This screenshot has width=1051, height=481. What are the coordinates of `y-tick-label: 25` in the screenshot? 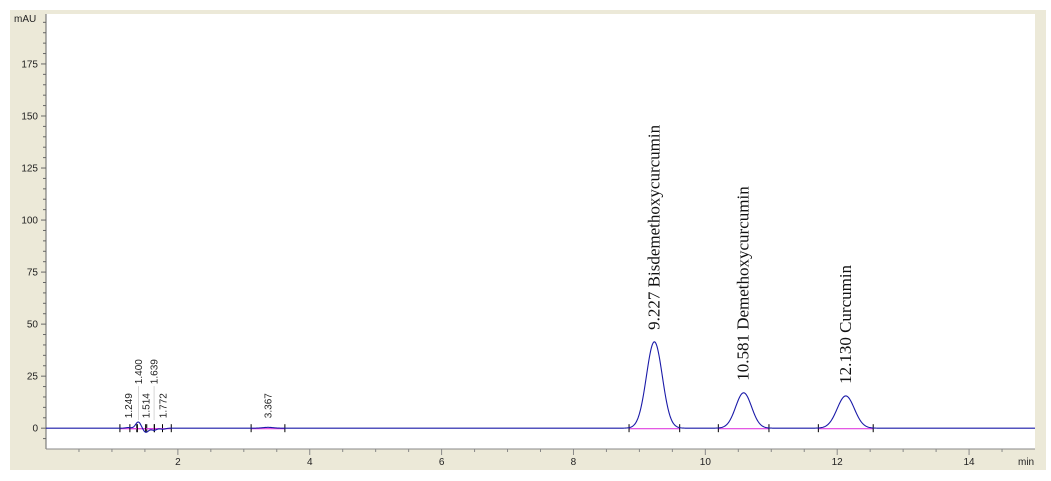 It's located at (33, 377).